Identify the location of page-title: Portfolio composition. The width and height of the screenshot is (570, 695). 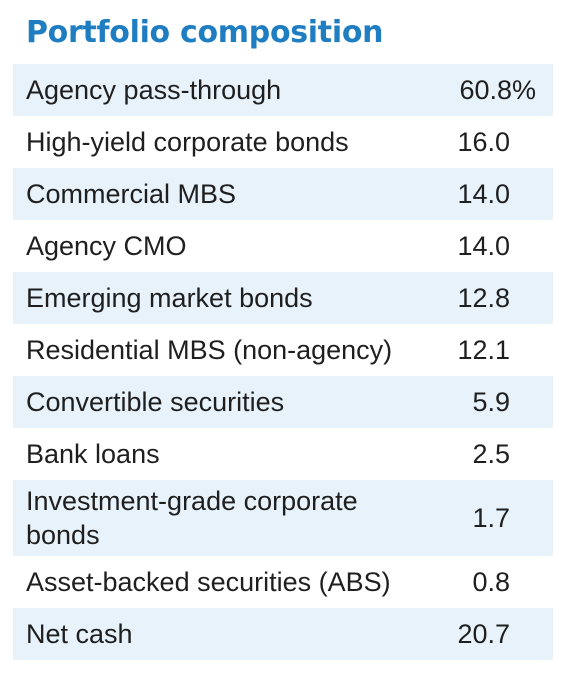
(205, 32).